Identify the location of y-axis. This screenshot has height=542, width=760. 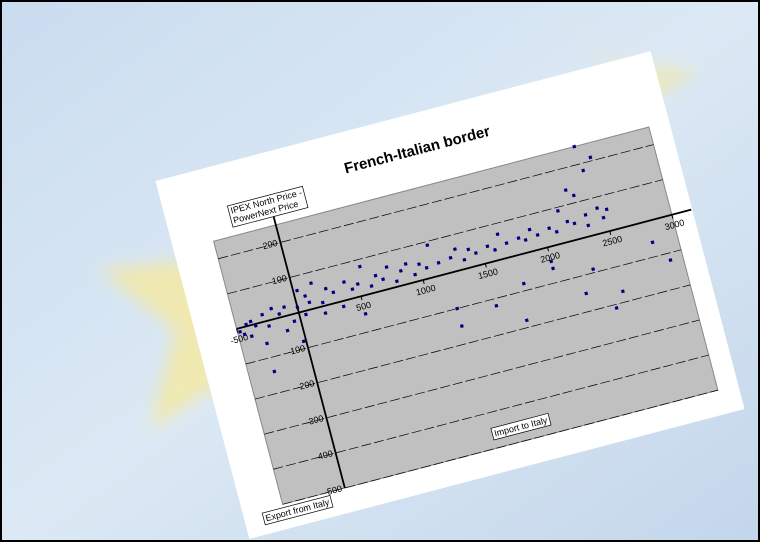
(309, 352).